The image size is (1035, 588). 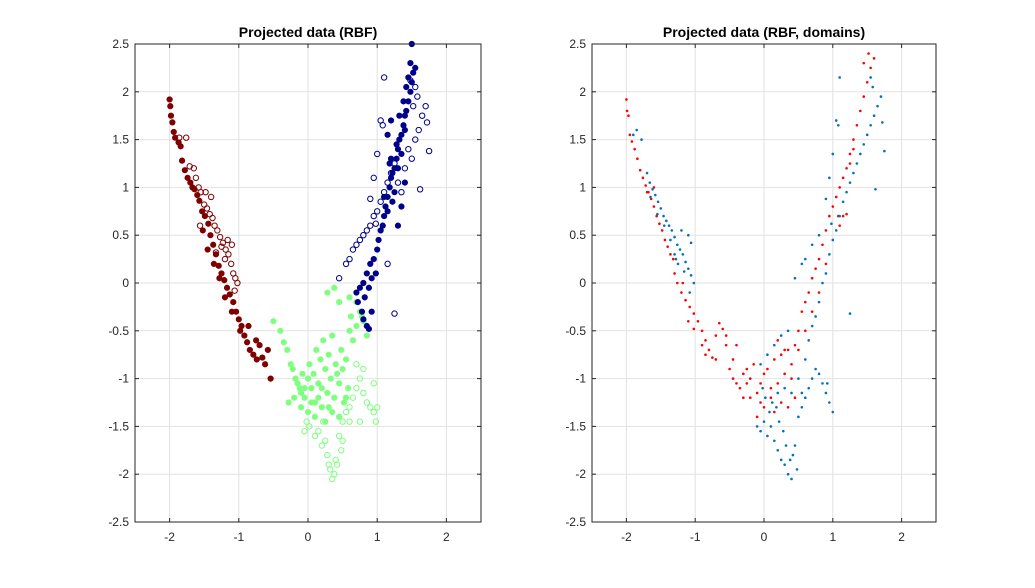 I want to click on y-tick-label: -2, so click(x=123, y=474).